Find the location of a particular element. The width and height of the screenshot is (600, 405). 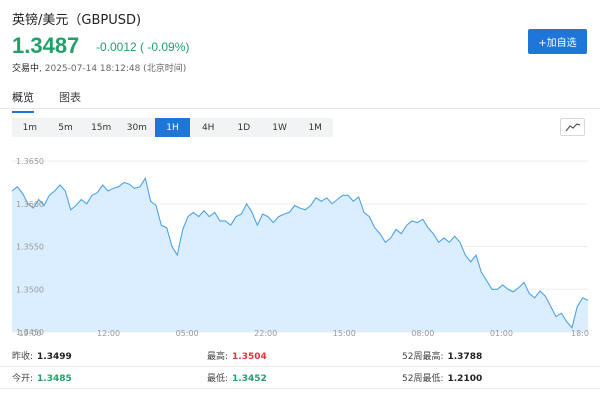

interval-selector: 1m 5m 15m 30m 1H 4H 1D 1W 1M is located at coordinates (172, 127).